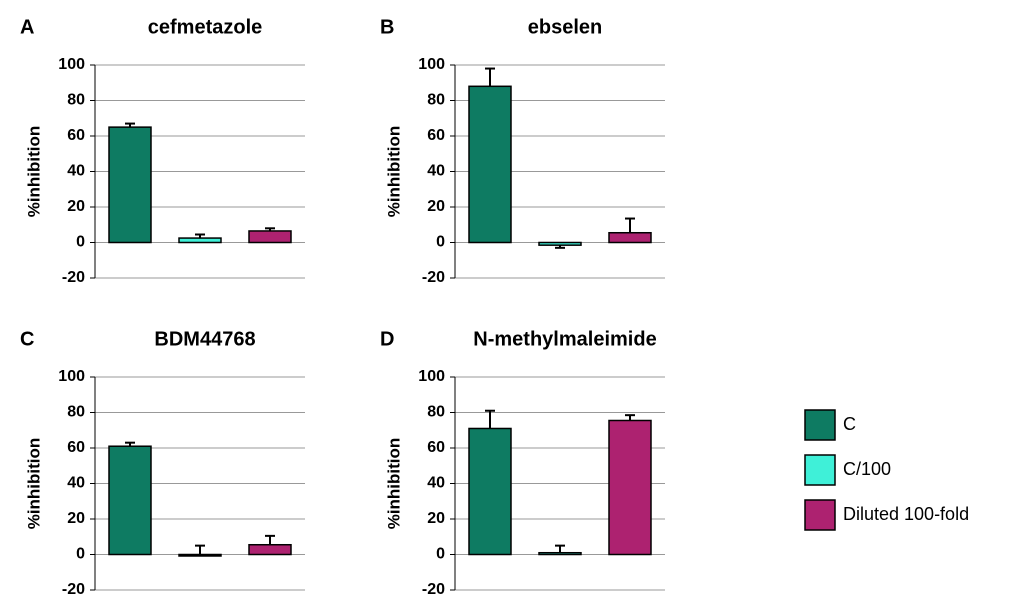 The width and height of the screenshot is (1019, 595). I want to click on legend-label: C/100, so click(867, 469).